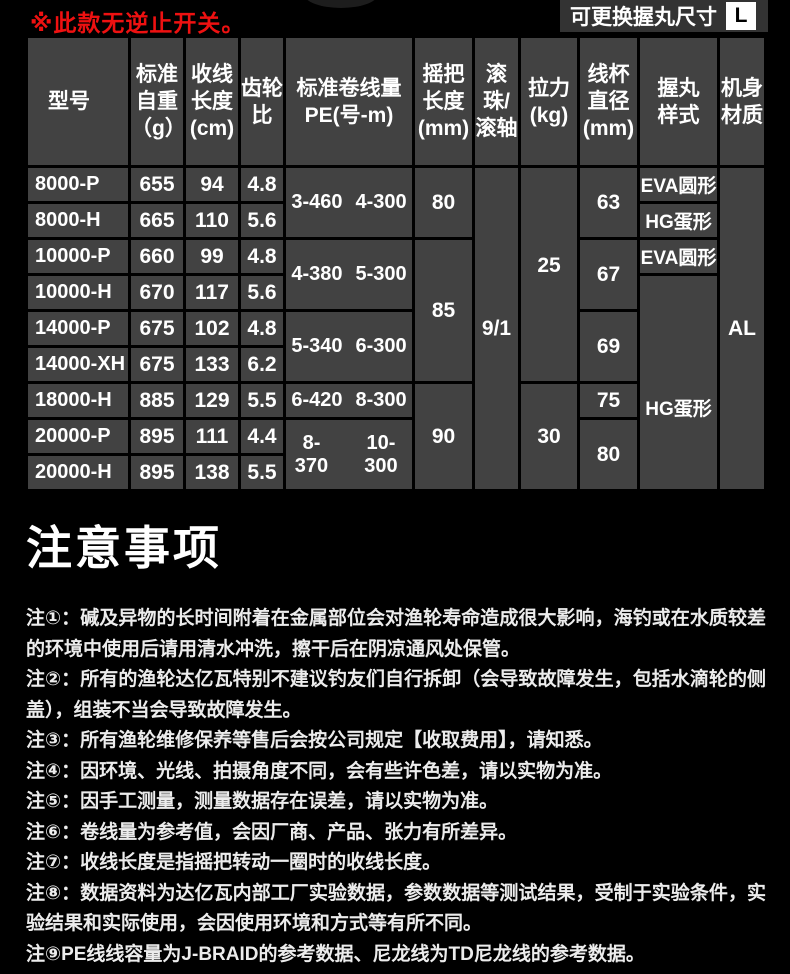 The width and height of the screenshot is (790, 974). What do you see at coordinates (262, 101) in the screenshot?
I see `col-header-gear-ratio: 齿轮比` at bounding box center [262, 101].